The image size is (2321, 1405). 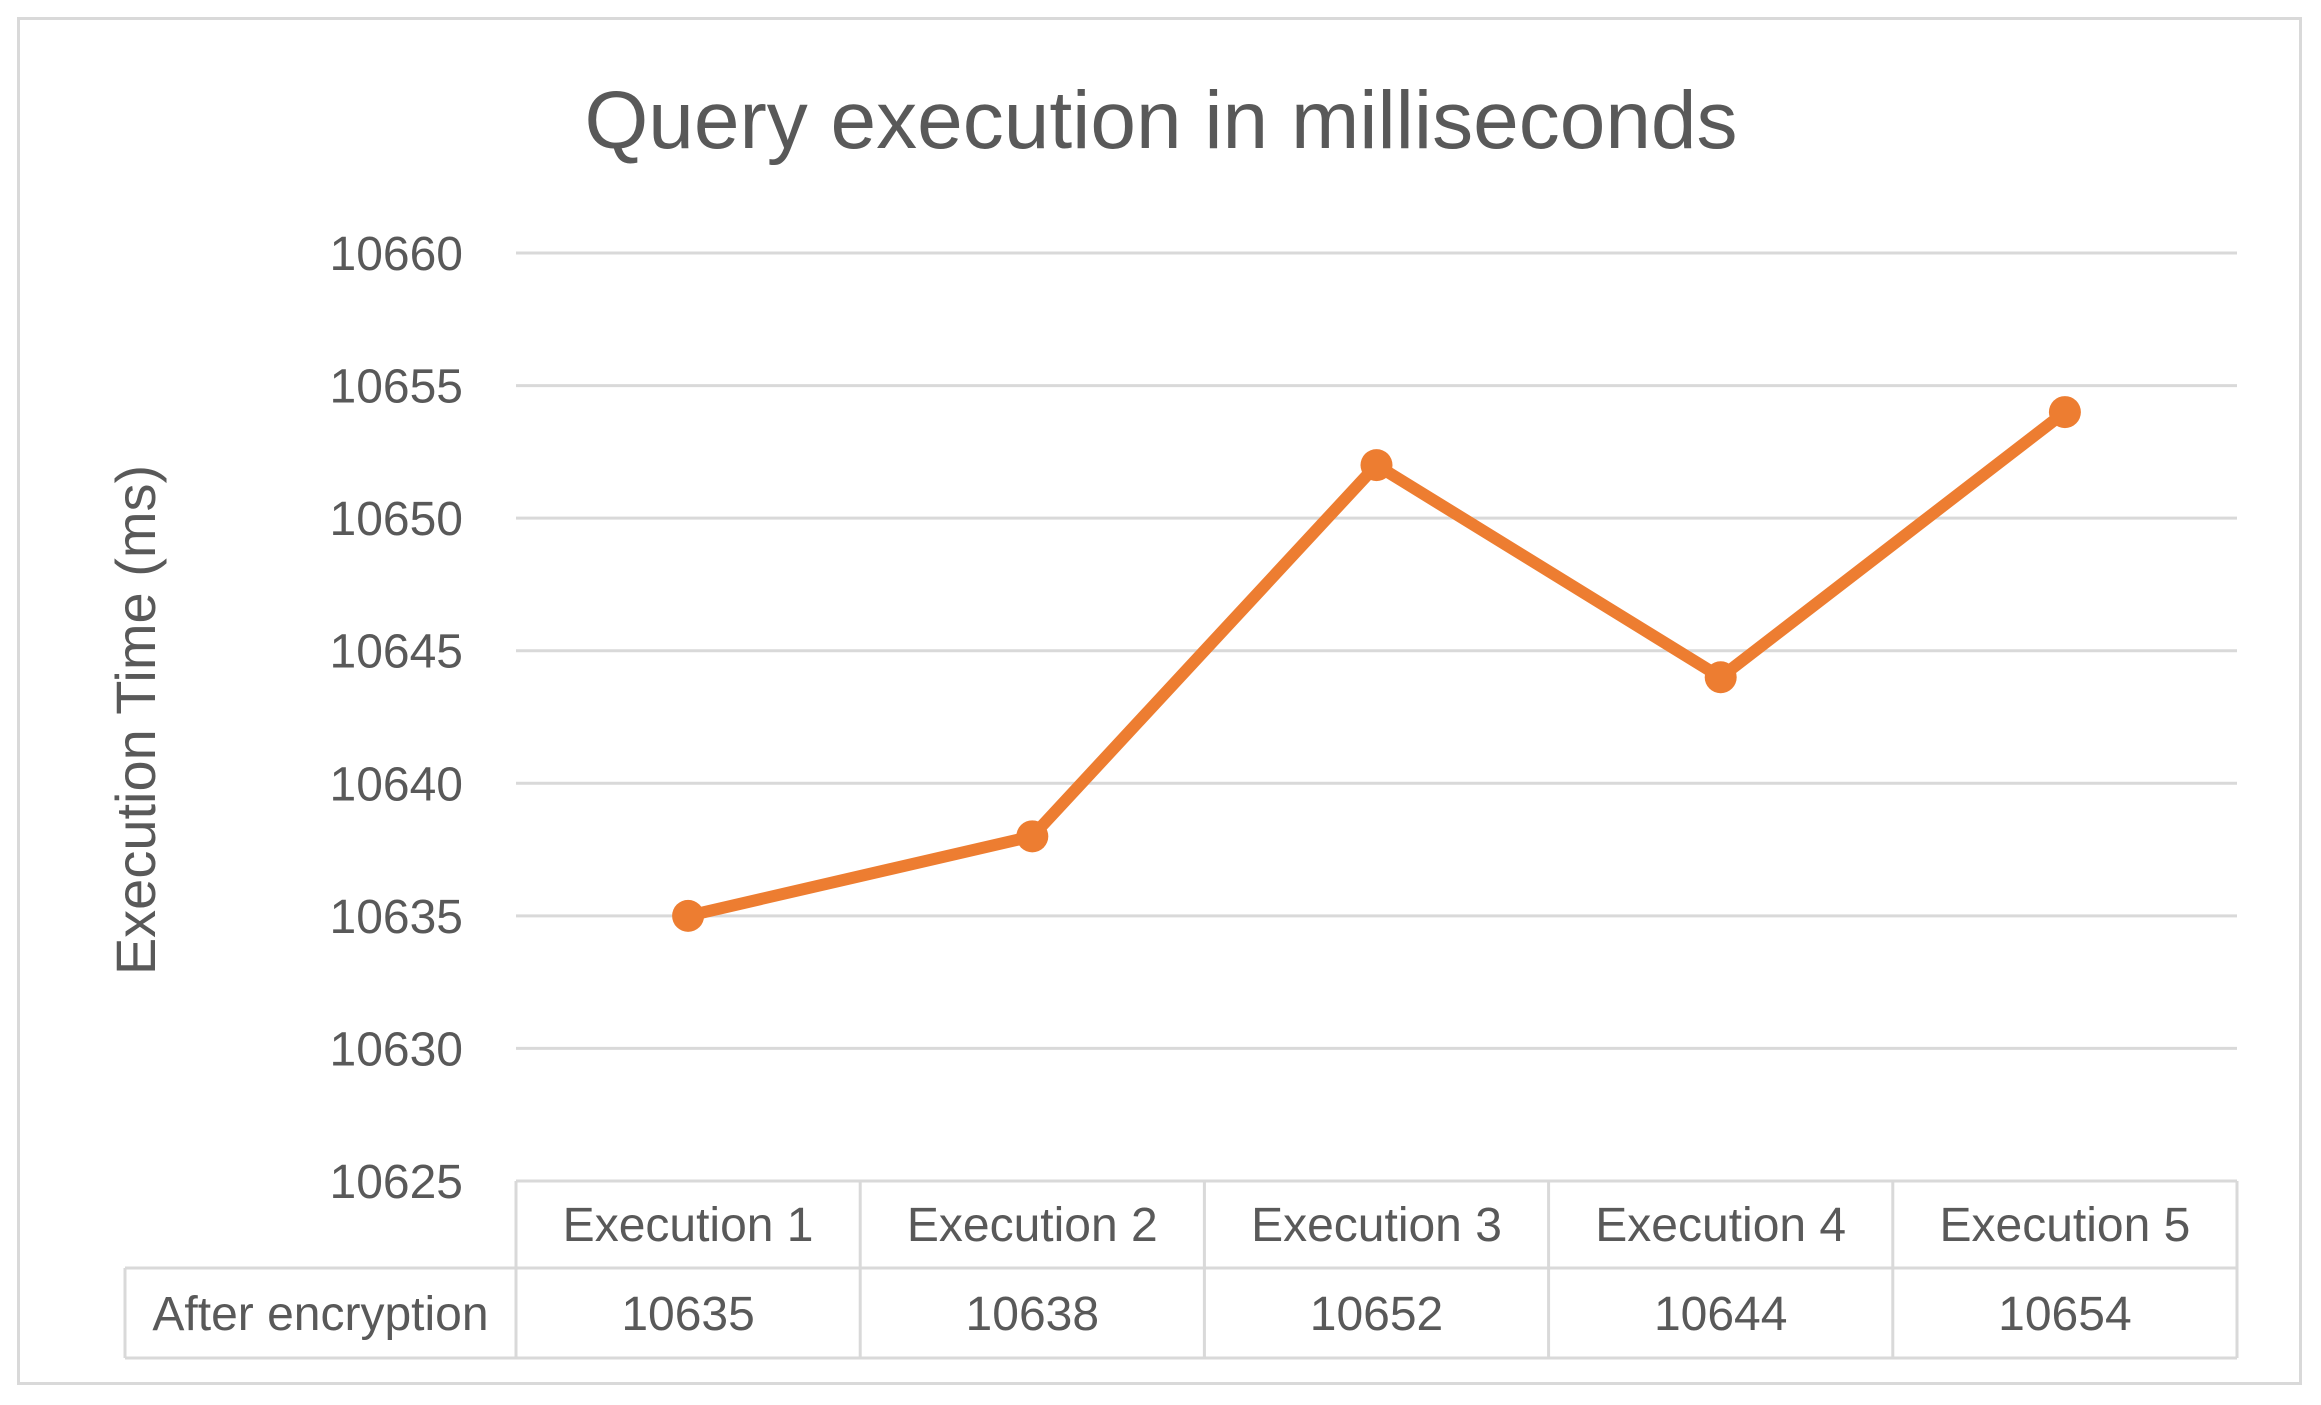 I want to click on table-row-label: After encryption, so click(x=320, y=1314).